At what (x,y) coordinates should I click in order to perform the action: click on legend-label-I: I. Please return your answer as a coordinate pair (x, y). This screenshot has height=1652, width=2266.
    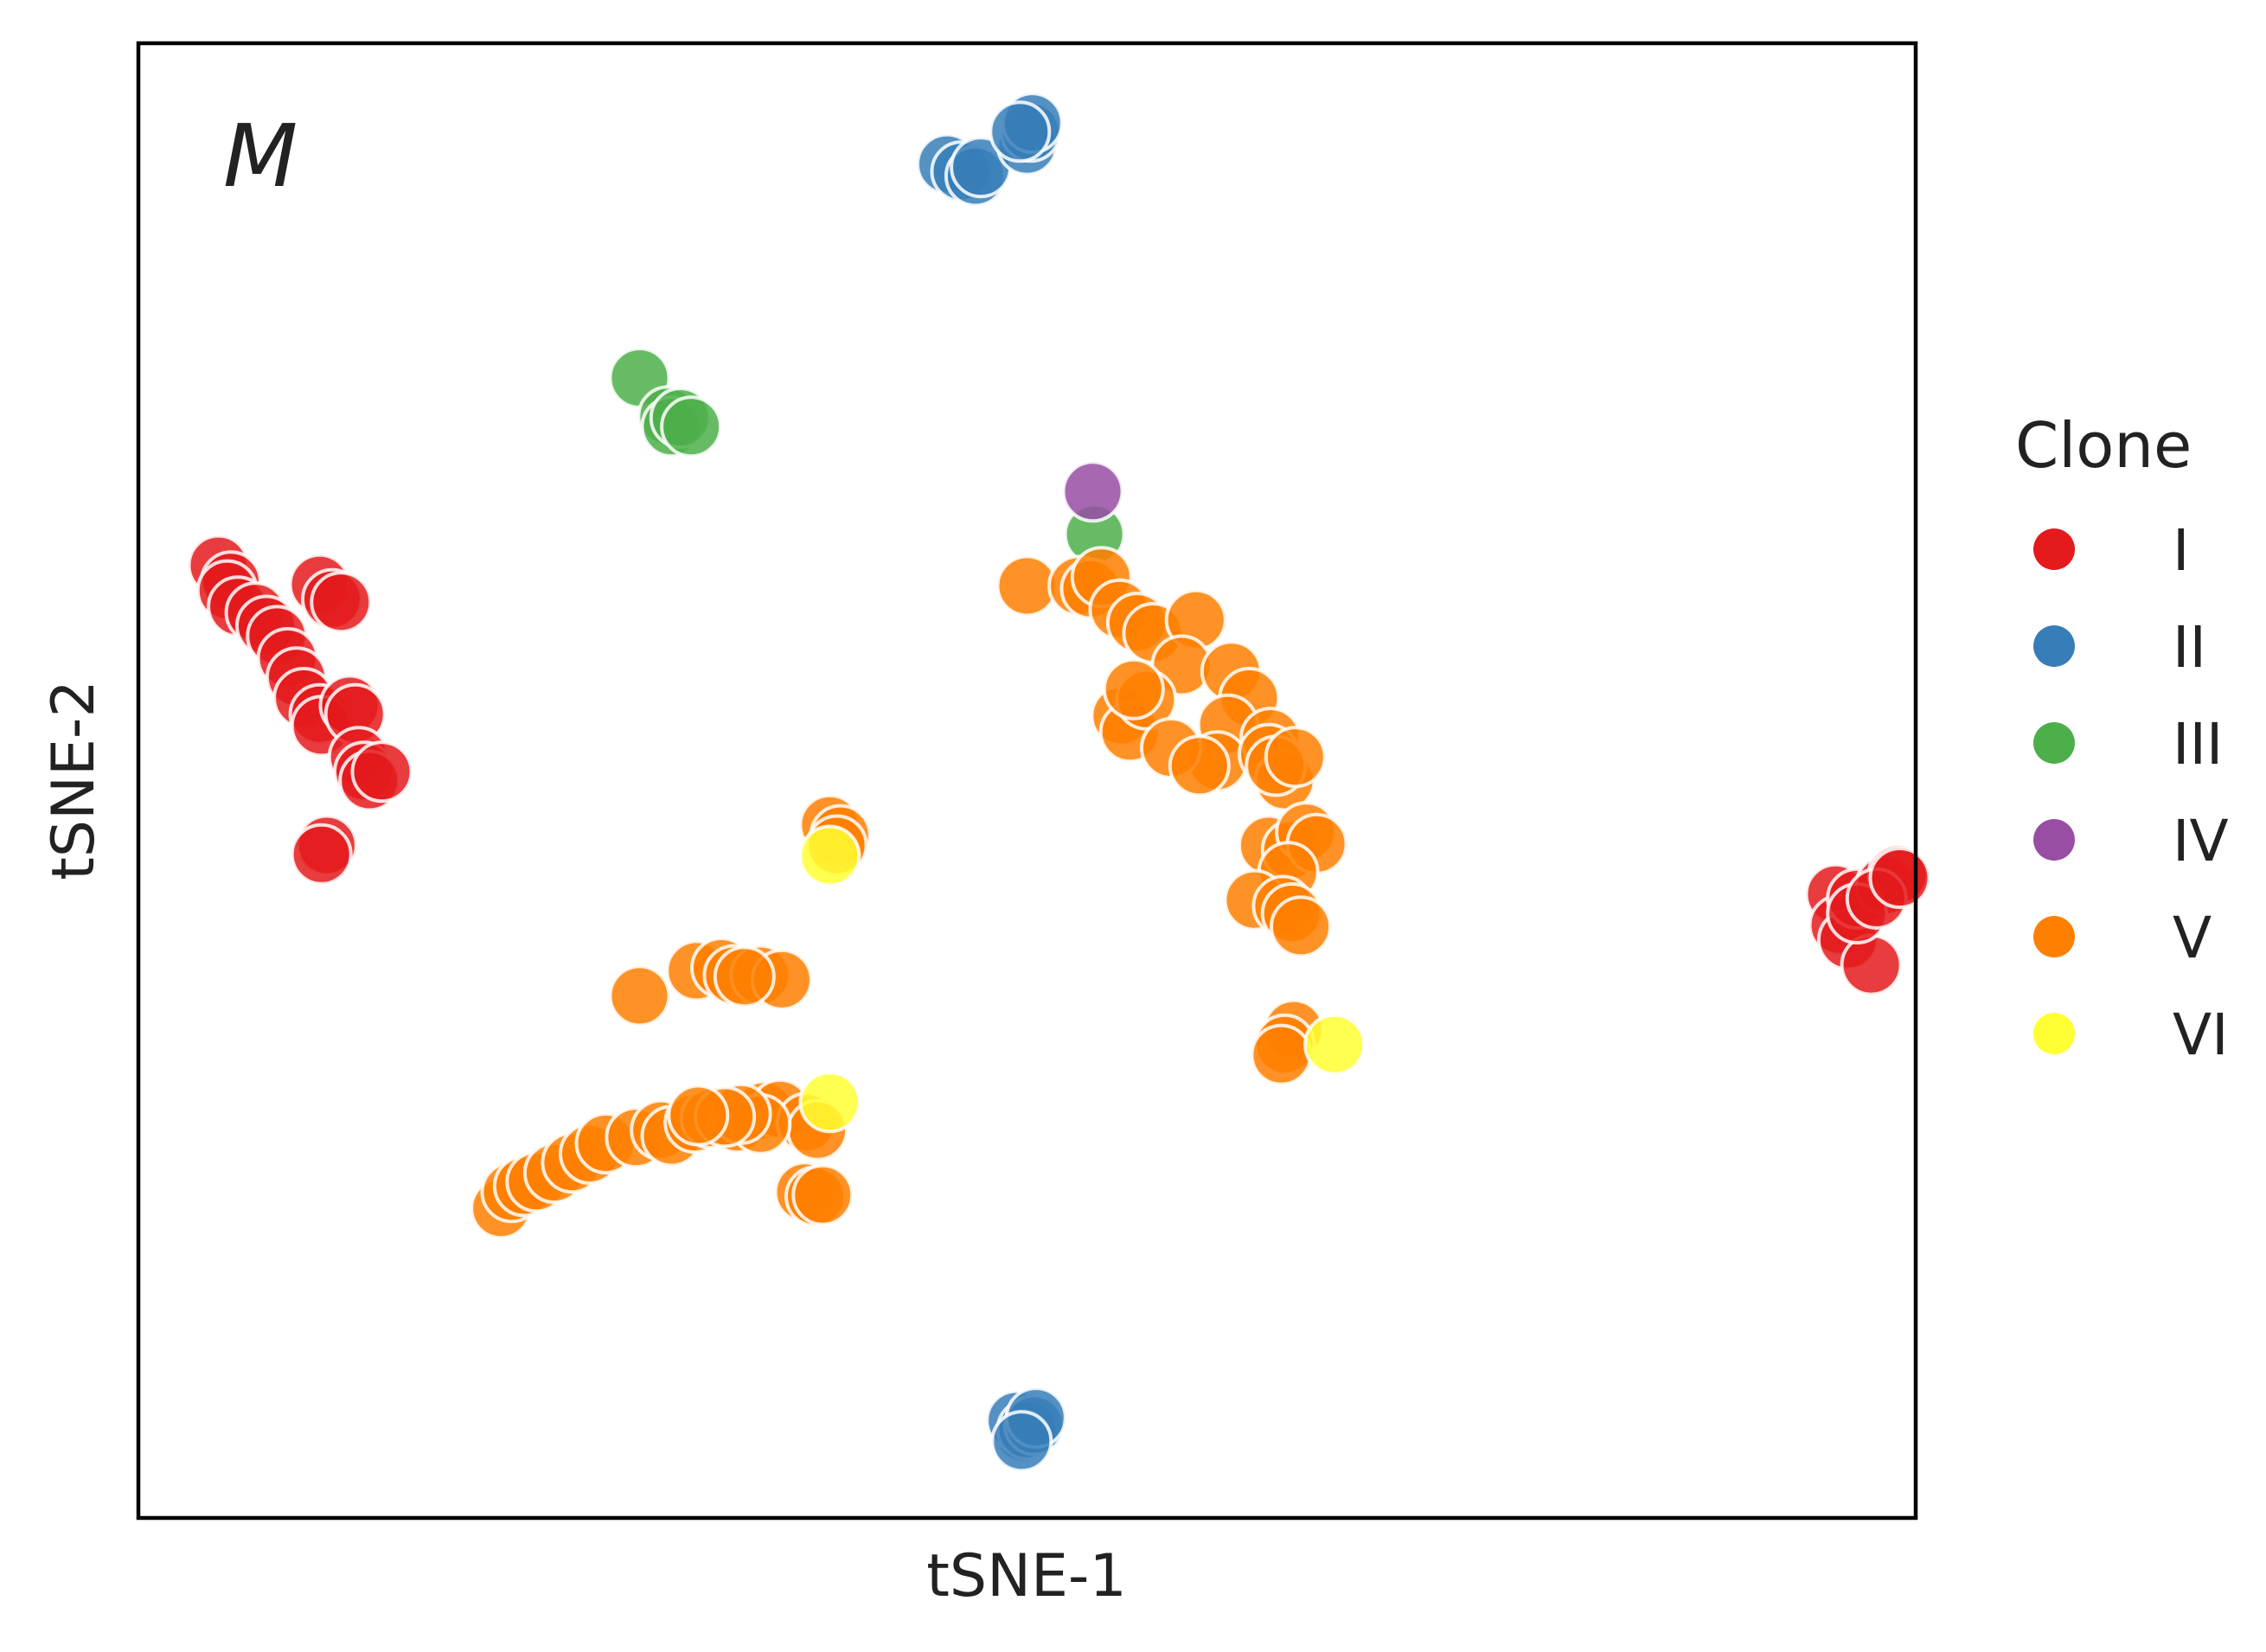
    Looking at the image, I should click on (2181, 550).